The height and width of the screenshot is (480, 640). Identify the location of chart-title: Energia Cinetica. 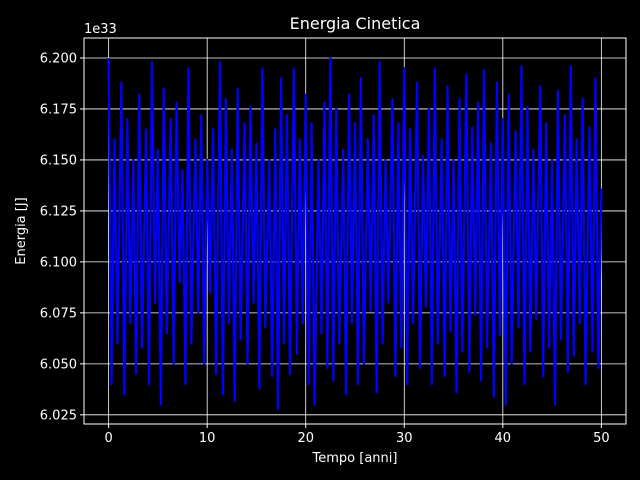
(355, 23).